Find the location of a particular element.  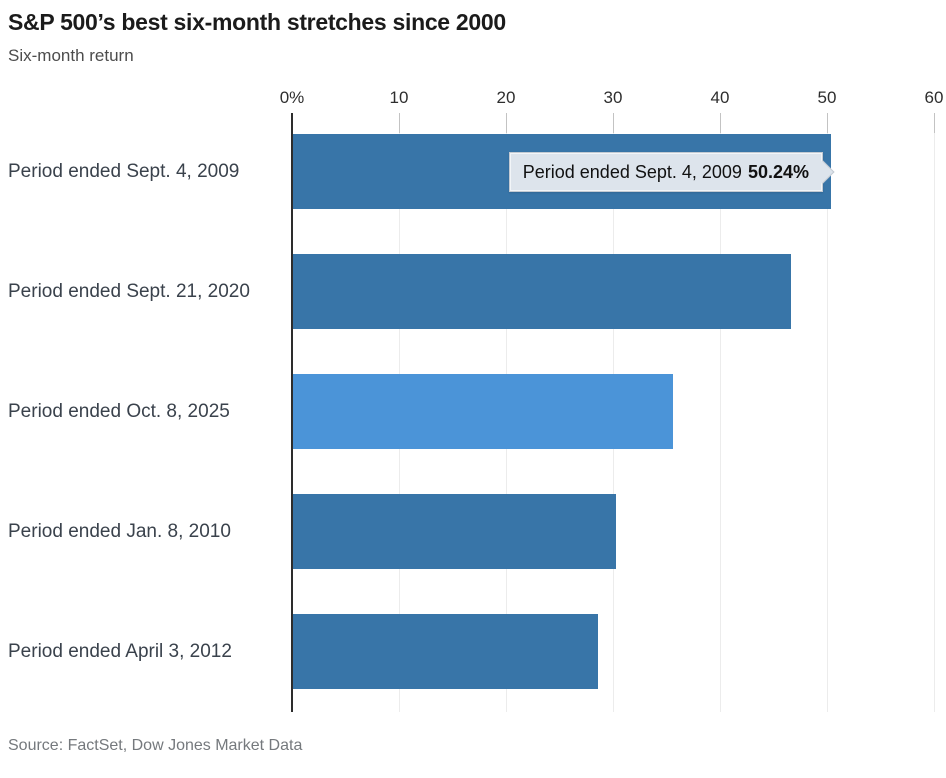

chart-subtitle: Six-month return is located at coordinates (71, 55).